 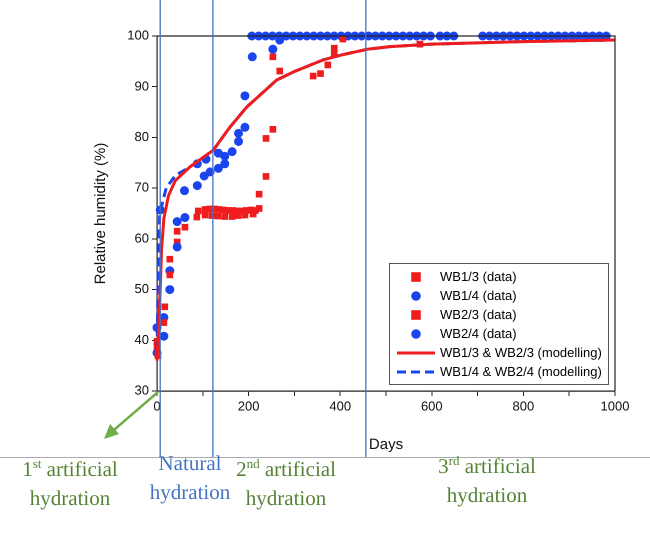 I want to click on legend-label: WB1/4 & WB2/4 (modelling), so click(x=521, y=372).